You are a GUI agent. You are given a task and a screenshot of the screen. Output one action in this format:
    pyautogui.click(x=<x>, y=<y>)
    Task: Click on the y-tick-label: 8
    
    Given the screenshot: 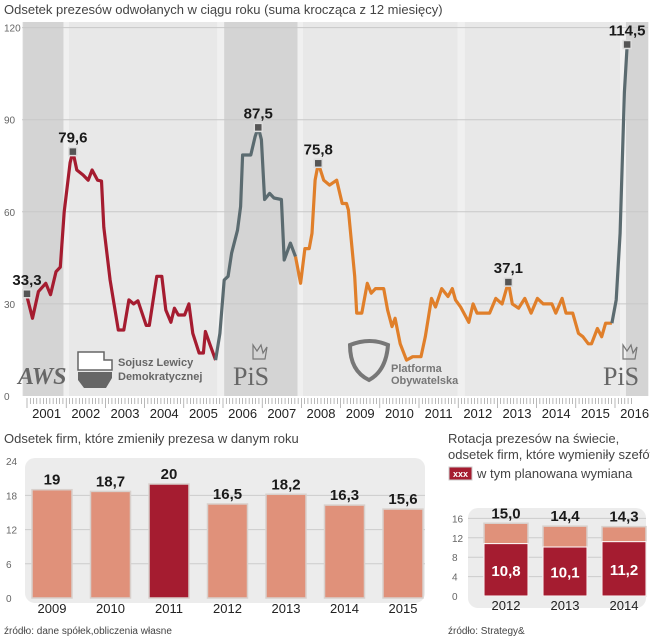 What is the action you would take?
    pyautogui.click(x=455, y=558)
    